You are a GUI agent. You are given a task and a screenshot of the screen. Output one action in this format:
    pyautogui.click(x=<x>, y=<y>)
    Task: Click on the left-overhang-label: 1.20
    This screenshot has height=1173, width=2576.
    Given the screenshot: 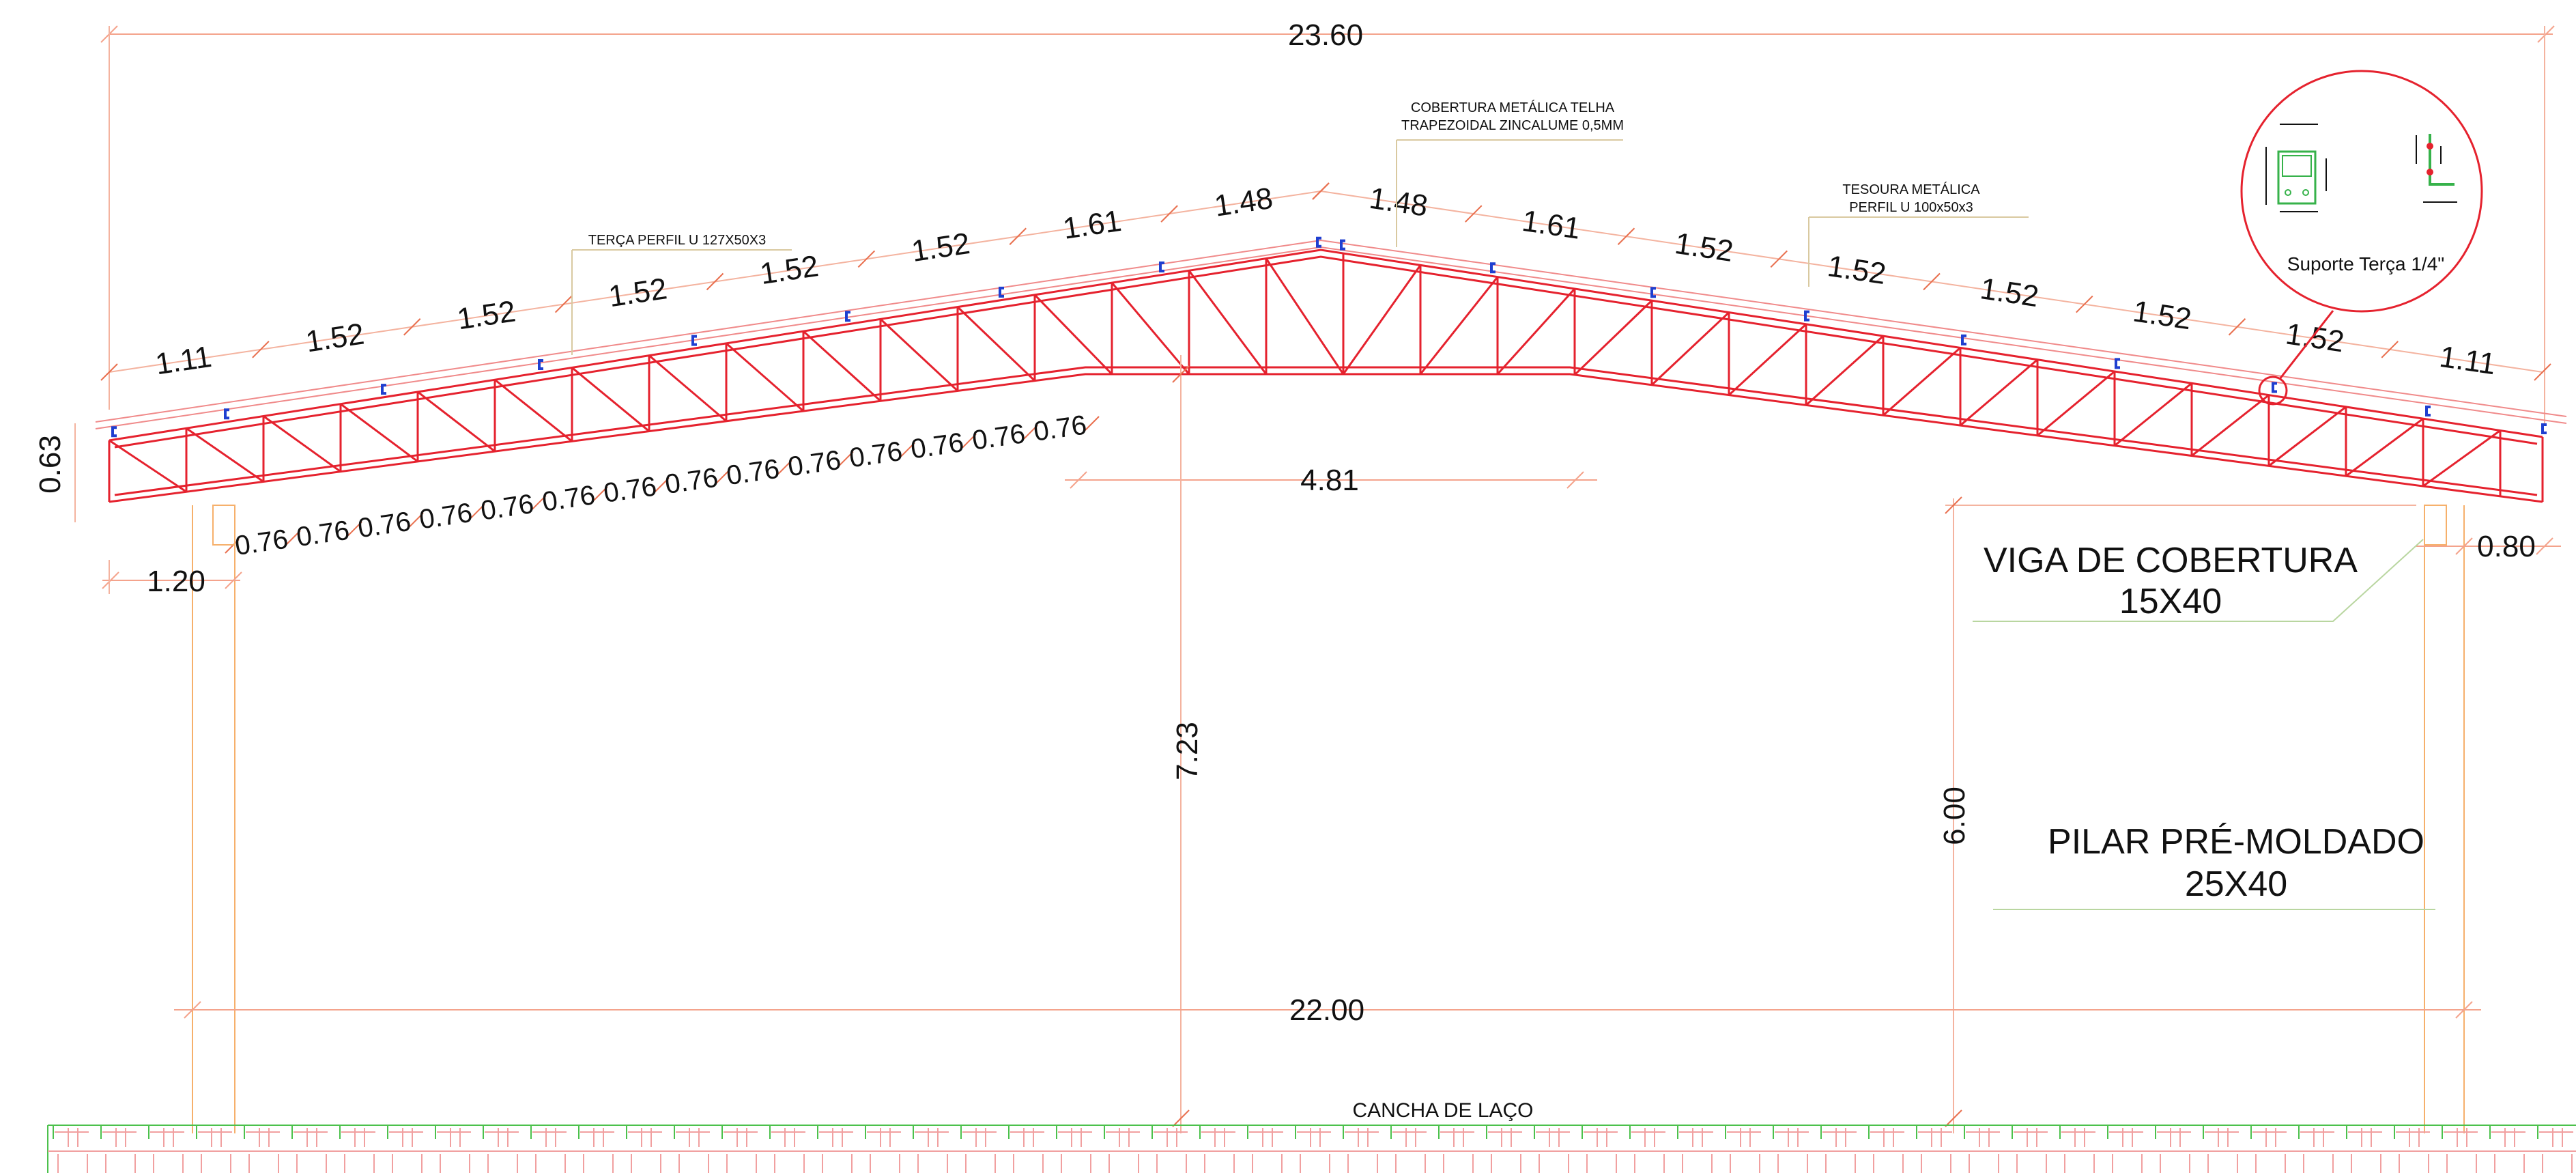 What is the action you would take?
    pyautogui.click(x=176, y=582)
    